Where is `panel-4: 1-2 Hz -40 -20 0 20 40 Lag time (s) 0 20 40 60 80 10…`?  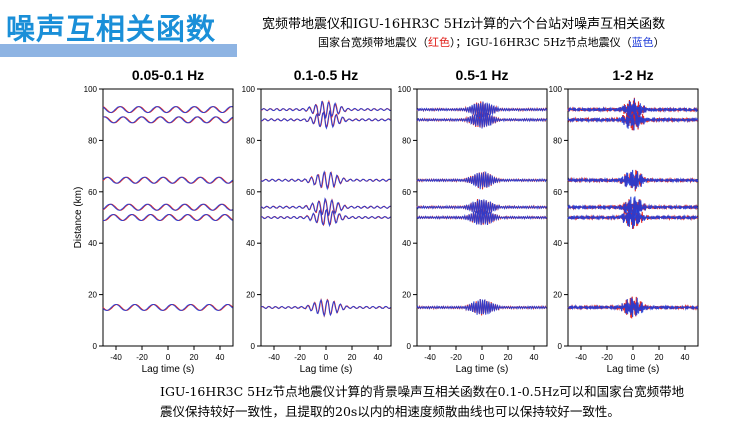
panel-4: 1-2 Hz -40 -20 0 20 40 Lag time (s) 0 20 40 60 80 10… is located at coordinates (624, 221).